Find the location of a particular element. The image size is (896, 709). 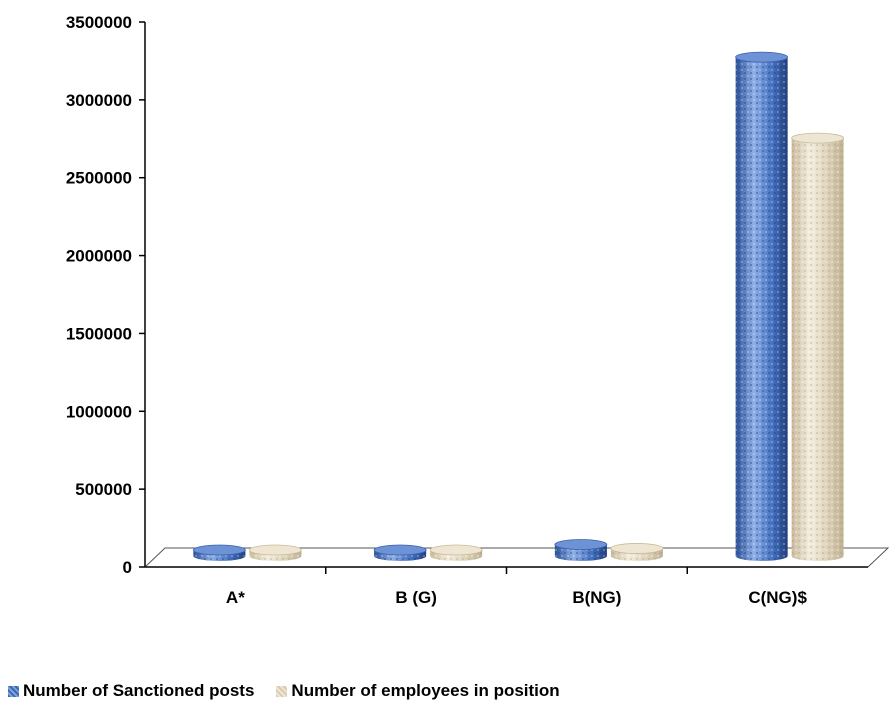

legend-label-series-1: Number of Sanctioned posts is located at coordinates (139, 690).